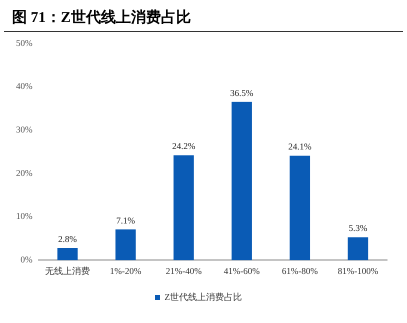 The height and width of the screenshot is (323, 407). What do you see at coordinates (184, 146) in the screenshot?
I see `data-label: 24.2%` at bounding box center [184, 146].